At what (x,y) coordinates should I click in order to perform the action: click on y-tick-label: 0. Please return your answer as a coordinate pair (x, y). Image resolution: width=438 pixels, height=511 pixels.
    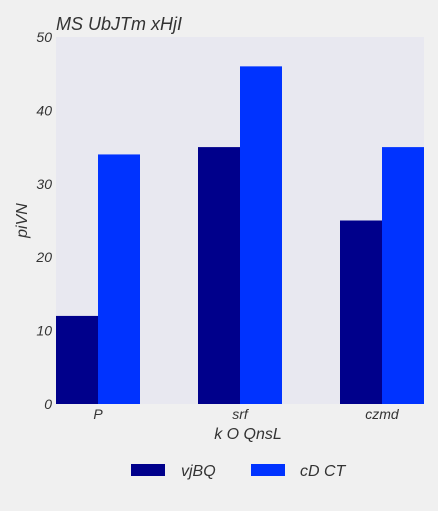
    Looking at the image, I should click on (48, 404).